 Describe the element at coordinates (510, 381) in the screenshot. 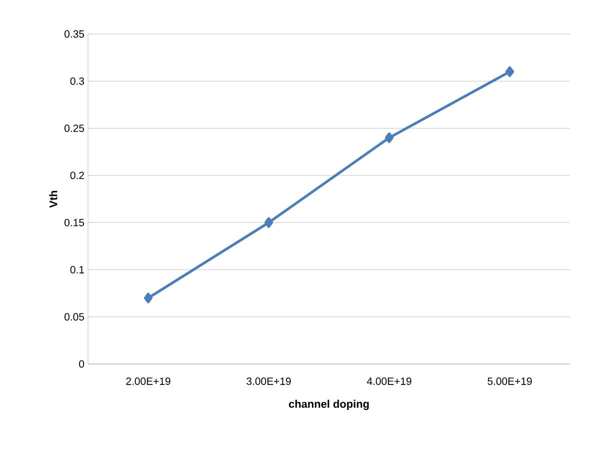

I see `x-tick-label: 5.00E+19` at that location.